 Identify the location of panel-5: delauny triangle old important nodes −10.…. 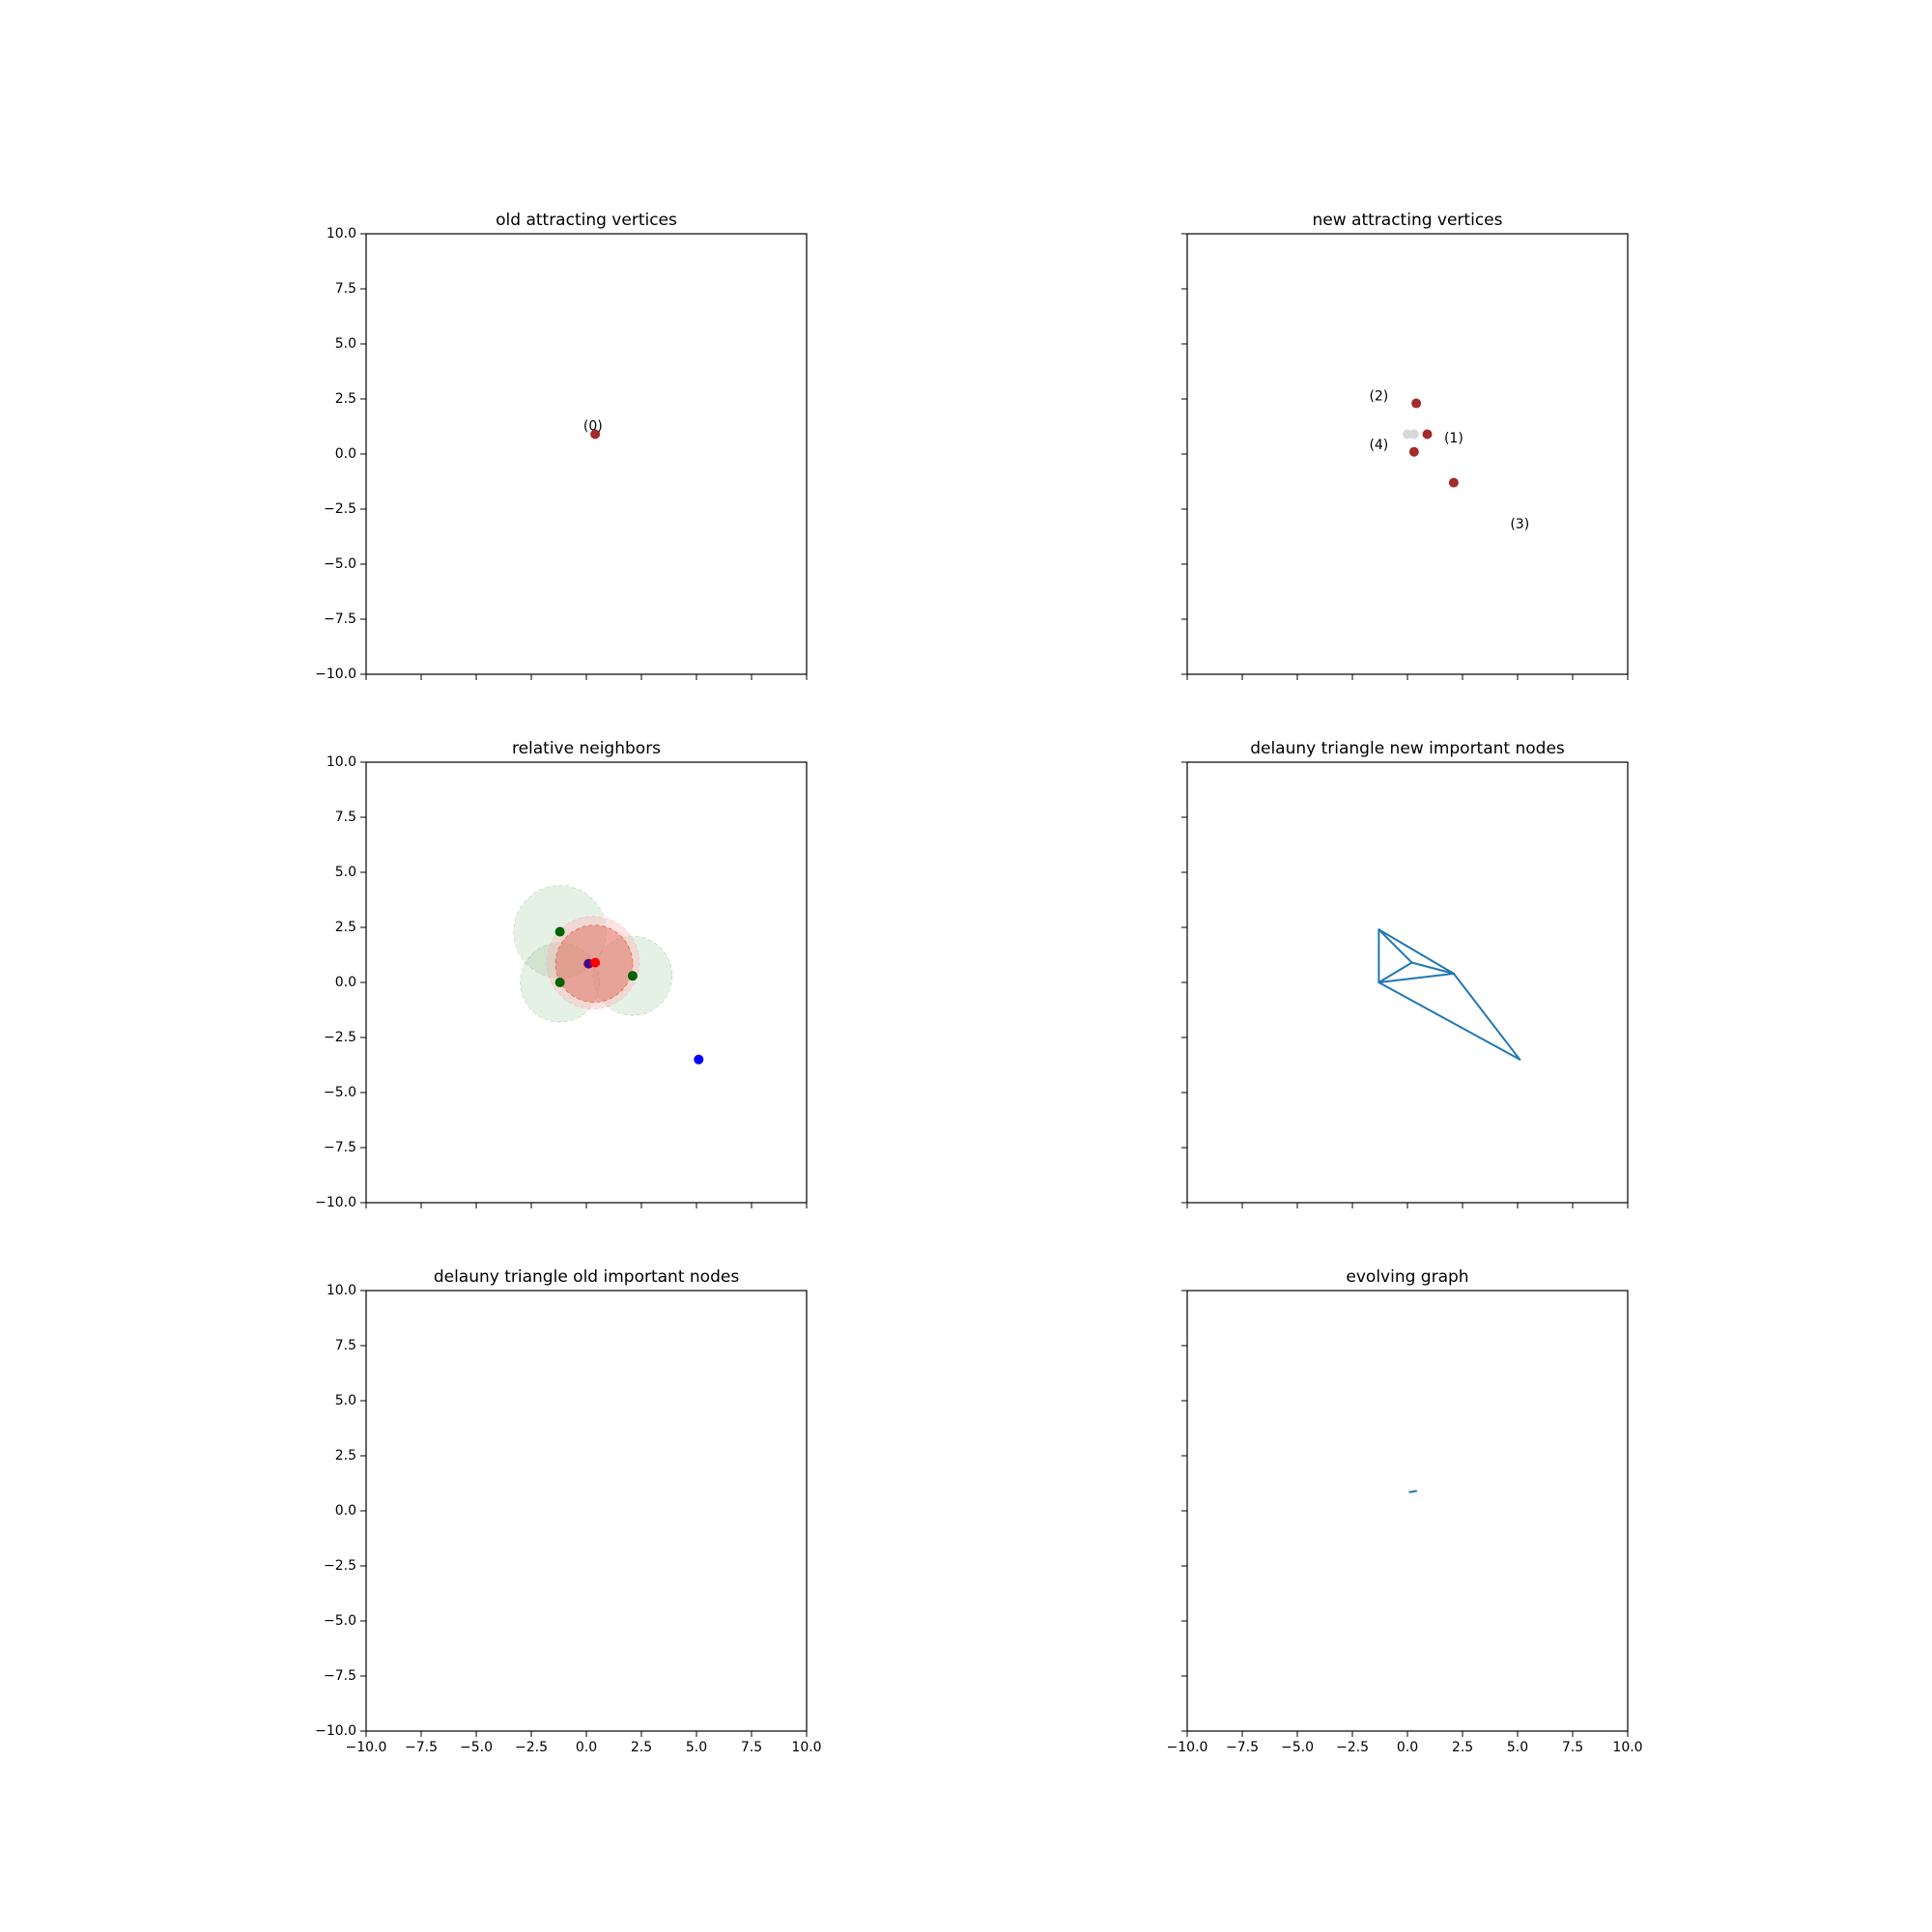
(568, 1511).